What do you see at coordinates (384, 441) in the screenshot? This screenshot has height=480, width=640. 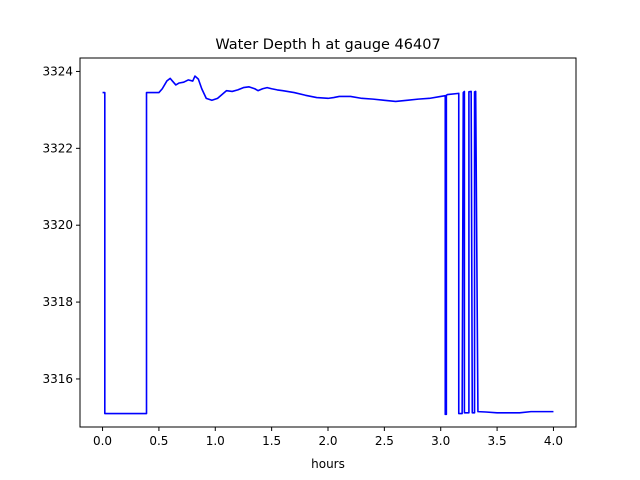 I see `x-tick-label: 2.5` at bounding box center [384, 441].